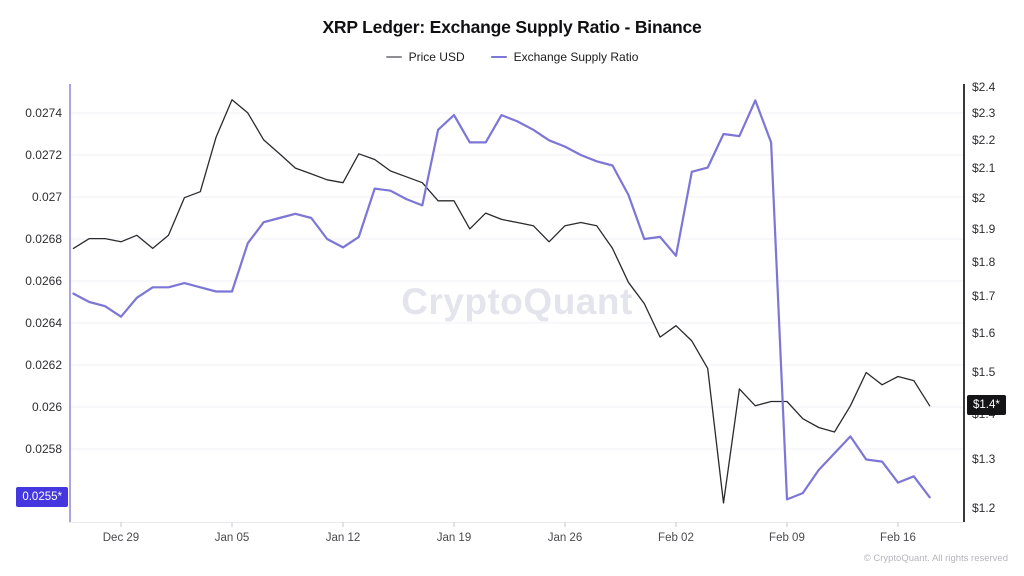 The image size is (1024, 576). I want to click on right-axis-spine, so click(964, 303).